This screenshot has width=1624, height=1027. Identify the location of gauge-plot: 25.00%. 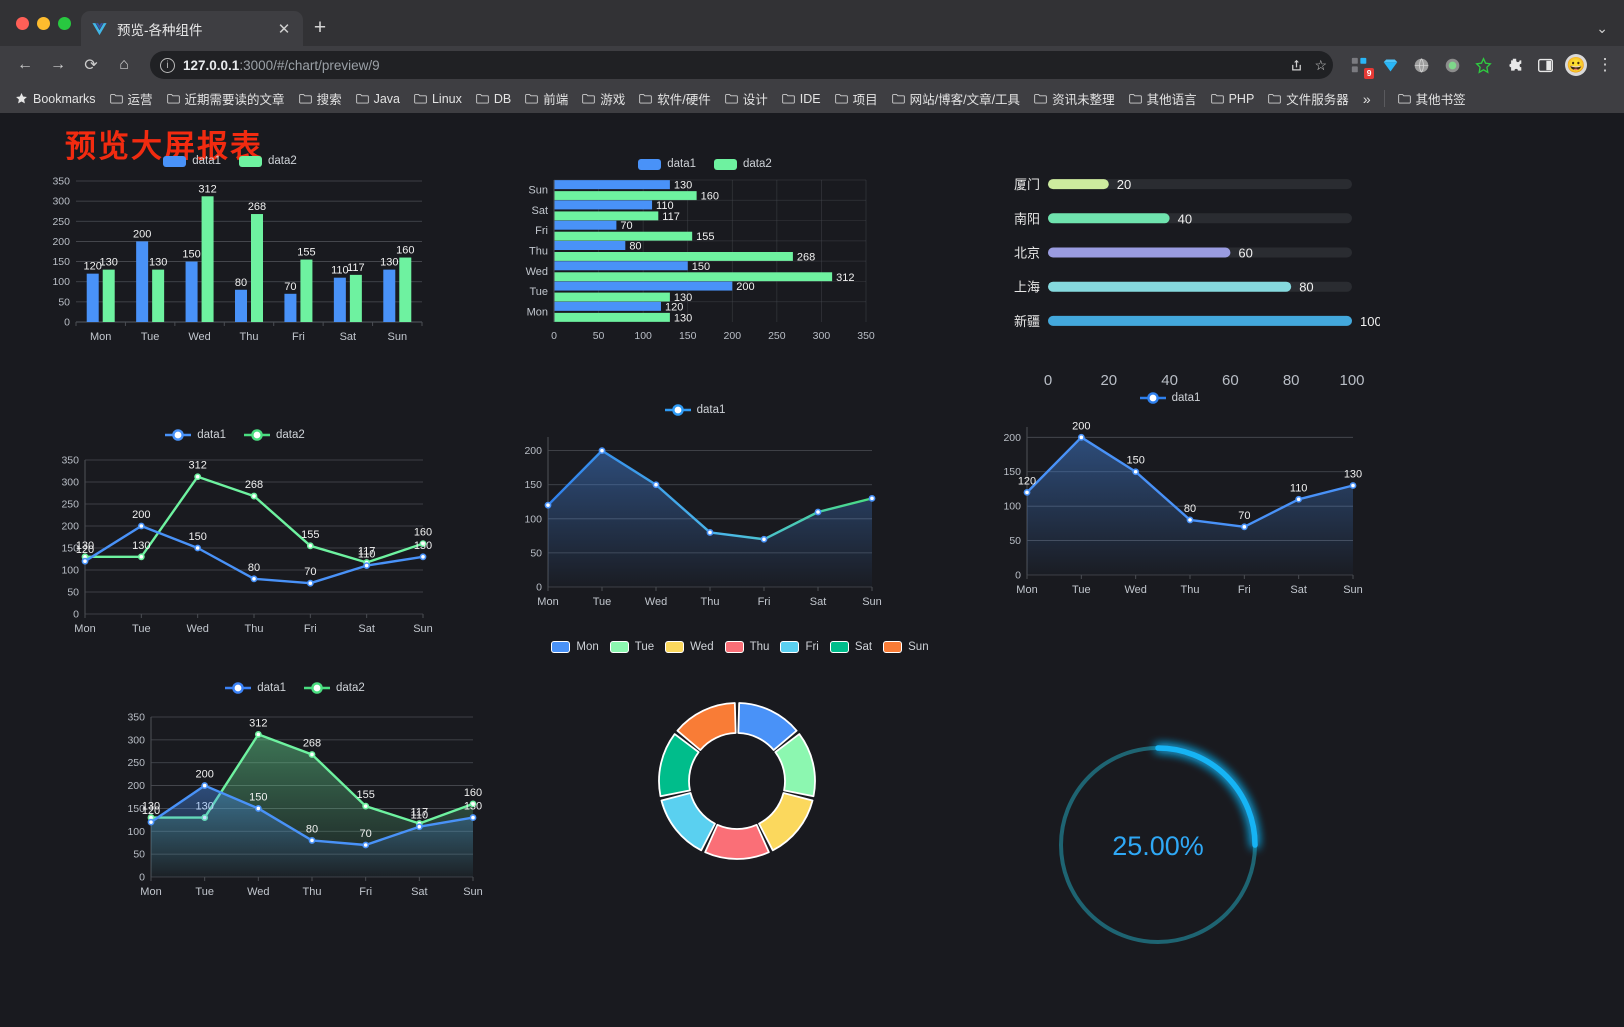
(1165, 853).